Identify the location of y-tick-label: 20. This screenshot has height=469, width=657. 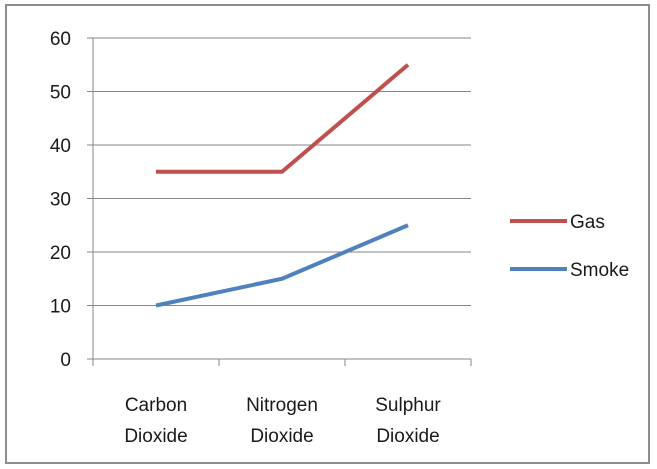
(60, 253).